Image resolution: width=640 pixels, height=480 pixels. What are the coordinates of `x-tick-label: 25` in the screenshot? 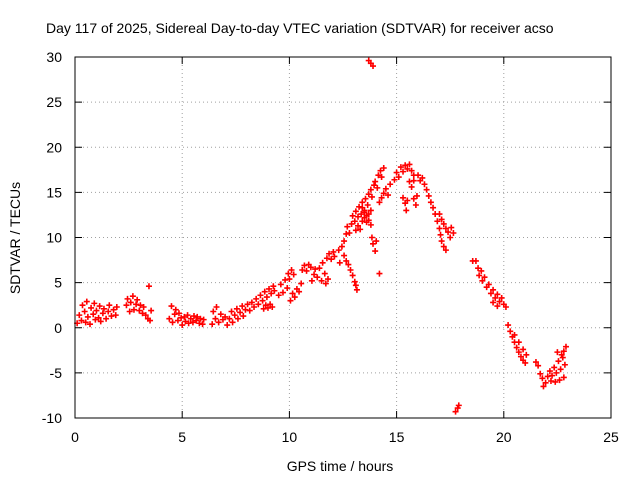 It's located at (611, 437).